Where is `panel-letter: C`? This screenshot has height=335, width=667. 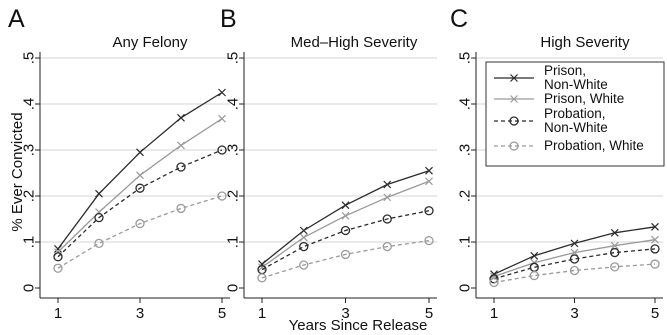
panel-letter: C is located at coordinates (459, 19).